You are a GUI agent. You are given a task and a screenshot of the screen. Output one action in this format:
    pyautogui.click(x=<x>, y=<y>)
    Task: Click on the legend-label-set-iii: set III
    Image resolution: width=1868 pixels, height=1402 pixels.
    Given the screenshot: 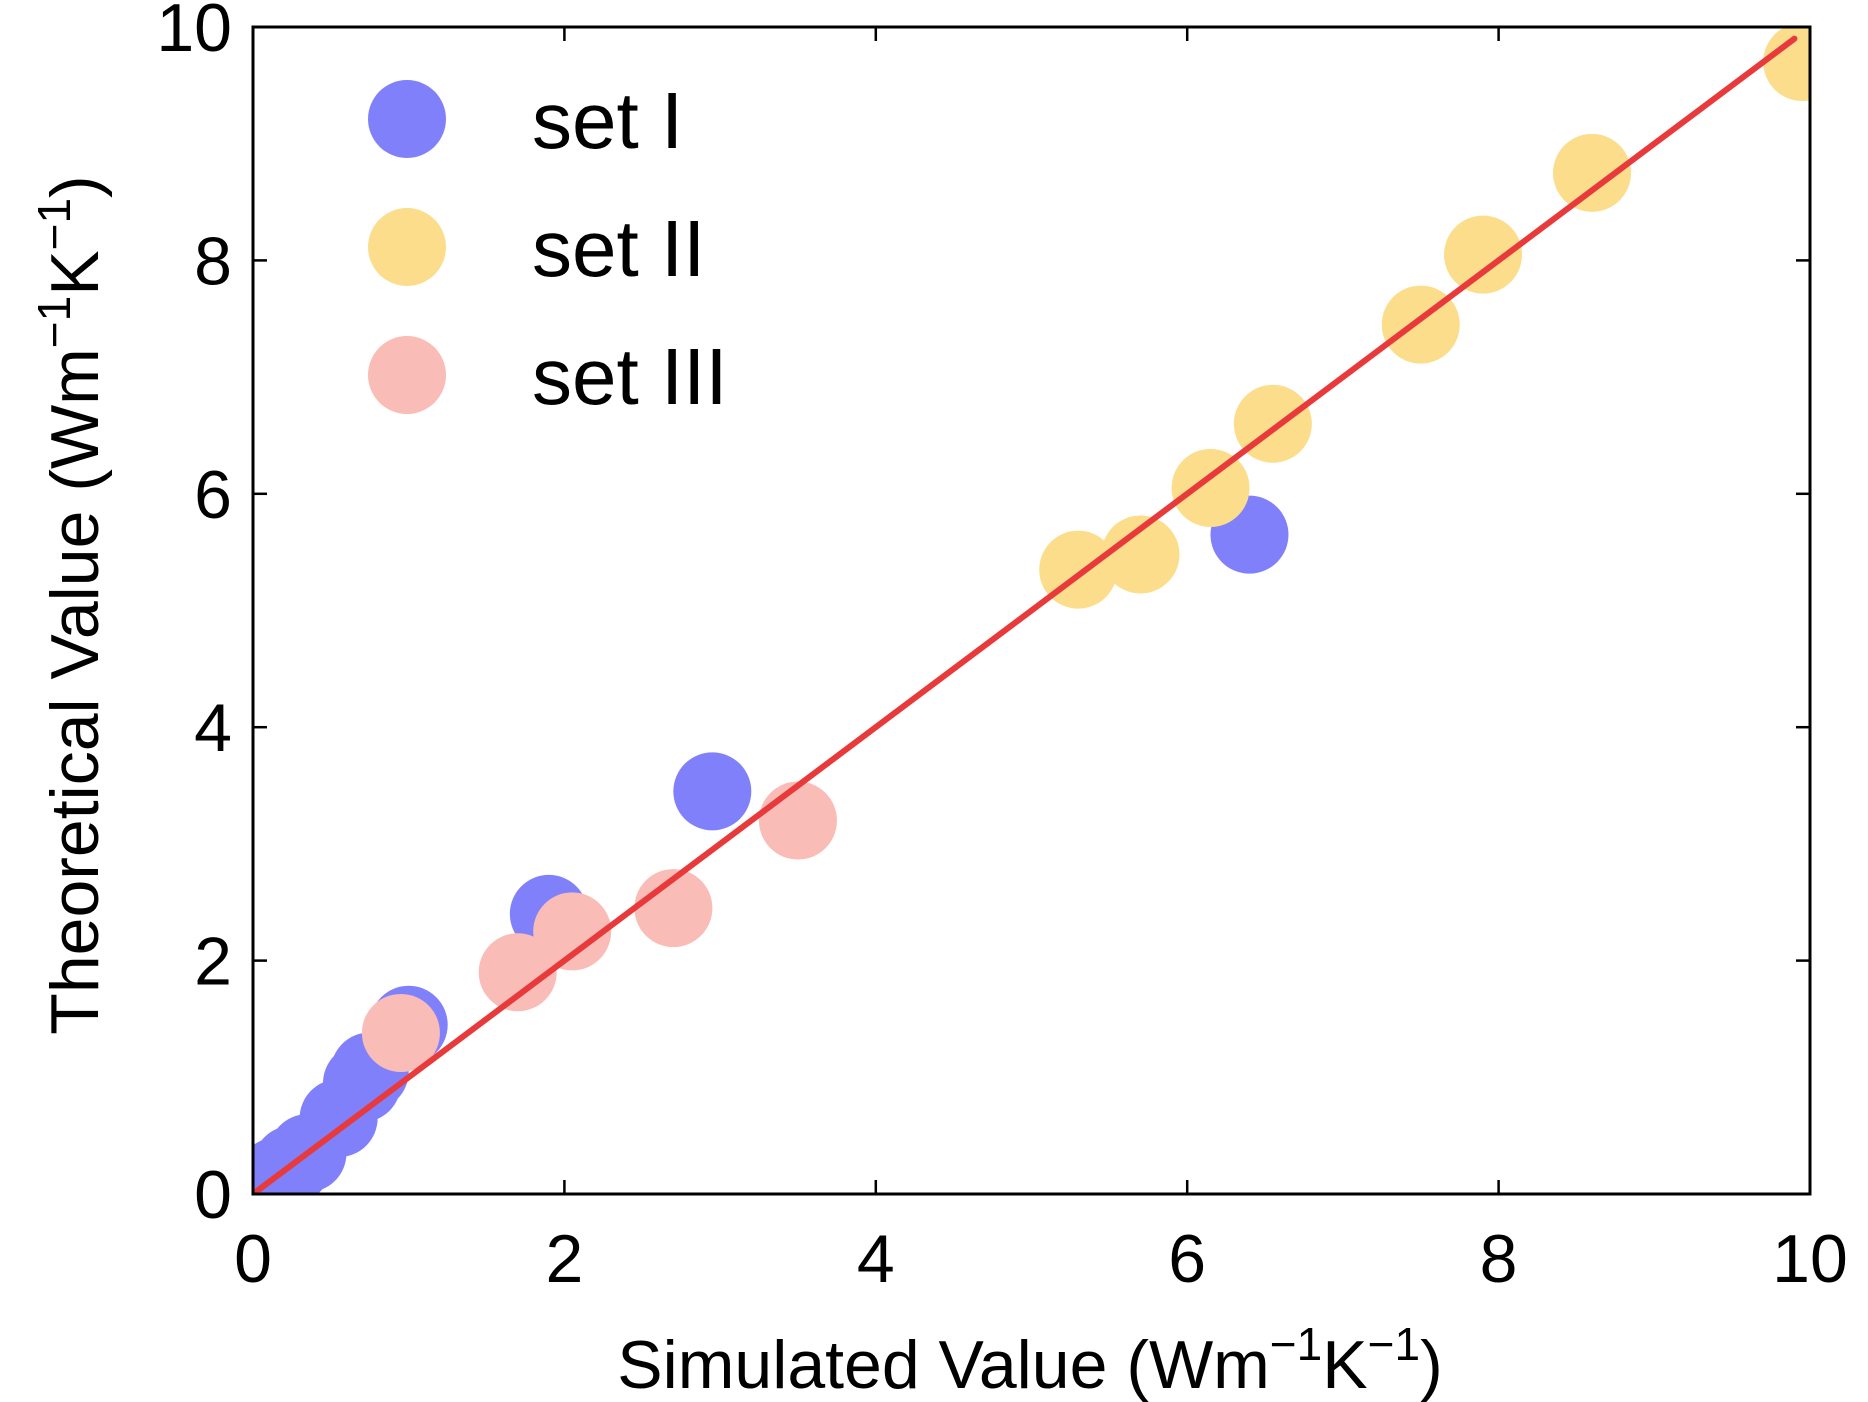 What is the action you would take?
    pyautogui.click(x=630, y=376)
    